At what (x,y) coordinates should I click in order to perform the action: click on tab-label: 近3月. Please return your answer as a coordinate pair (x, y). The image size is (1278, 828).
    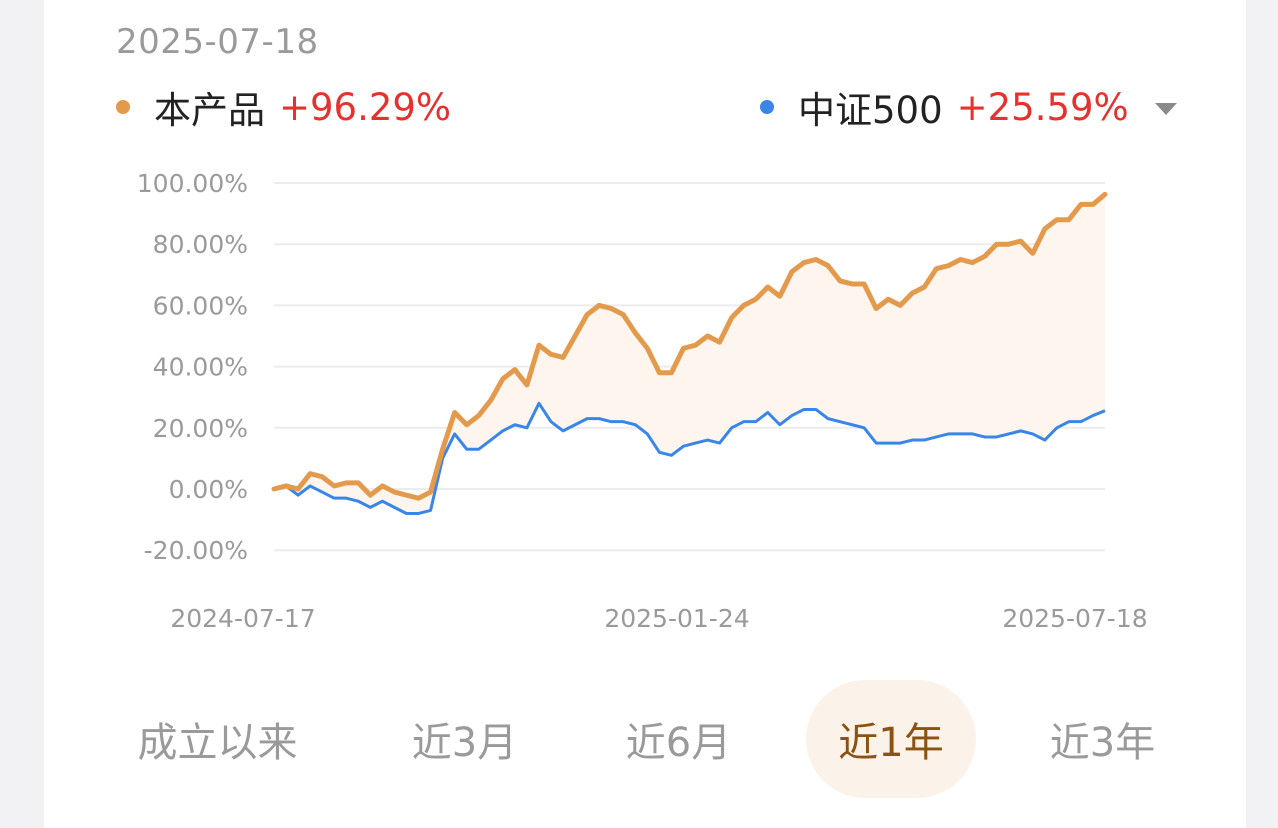
    Looking at the image, I should click on (464, 743).